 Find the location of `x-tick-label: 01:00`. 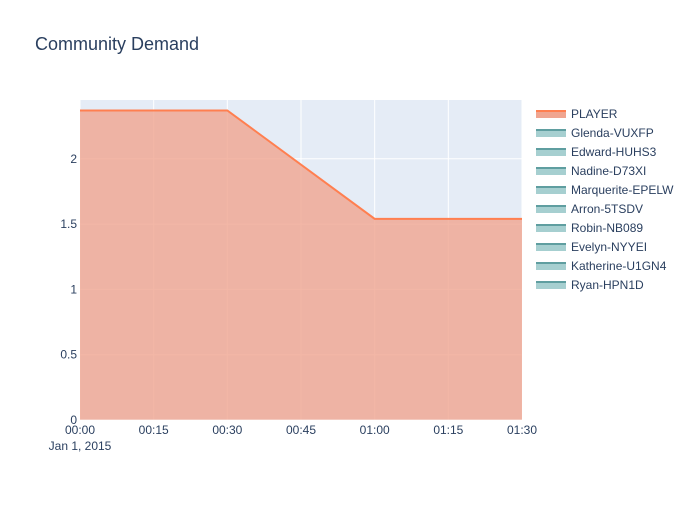

x-tick-label: 01:00 is located at coordinates (375, 430).